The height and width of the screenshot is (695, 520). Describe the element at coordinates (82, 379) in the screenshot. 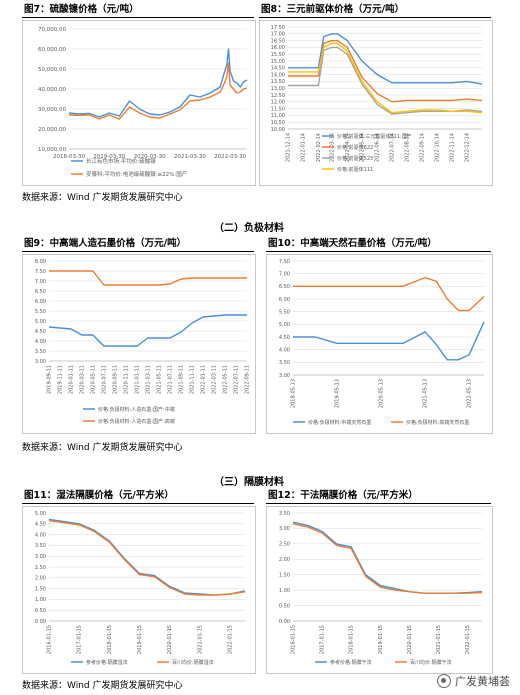

I see `x-tick-label: 2020-03-11` at that location.